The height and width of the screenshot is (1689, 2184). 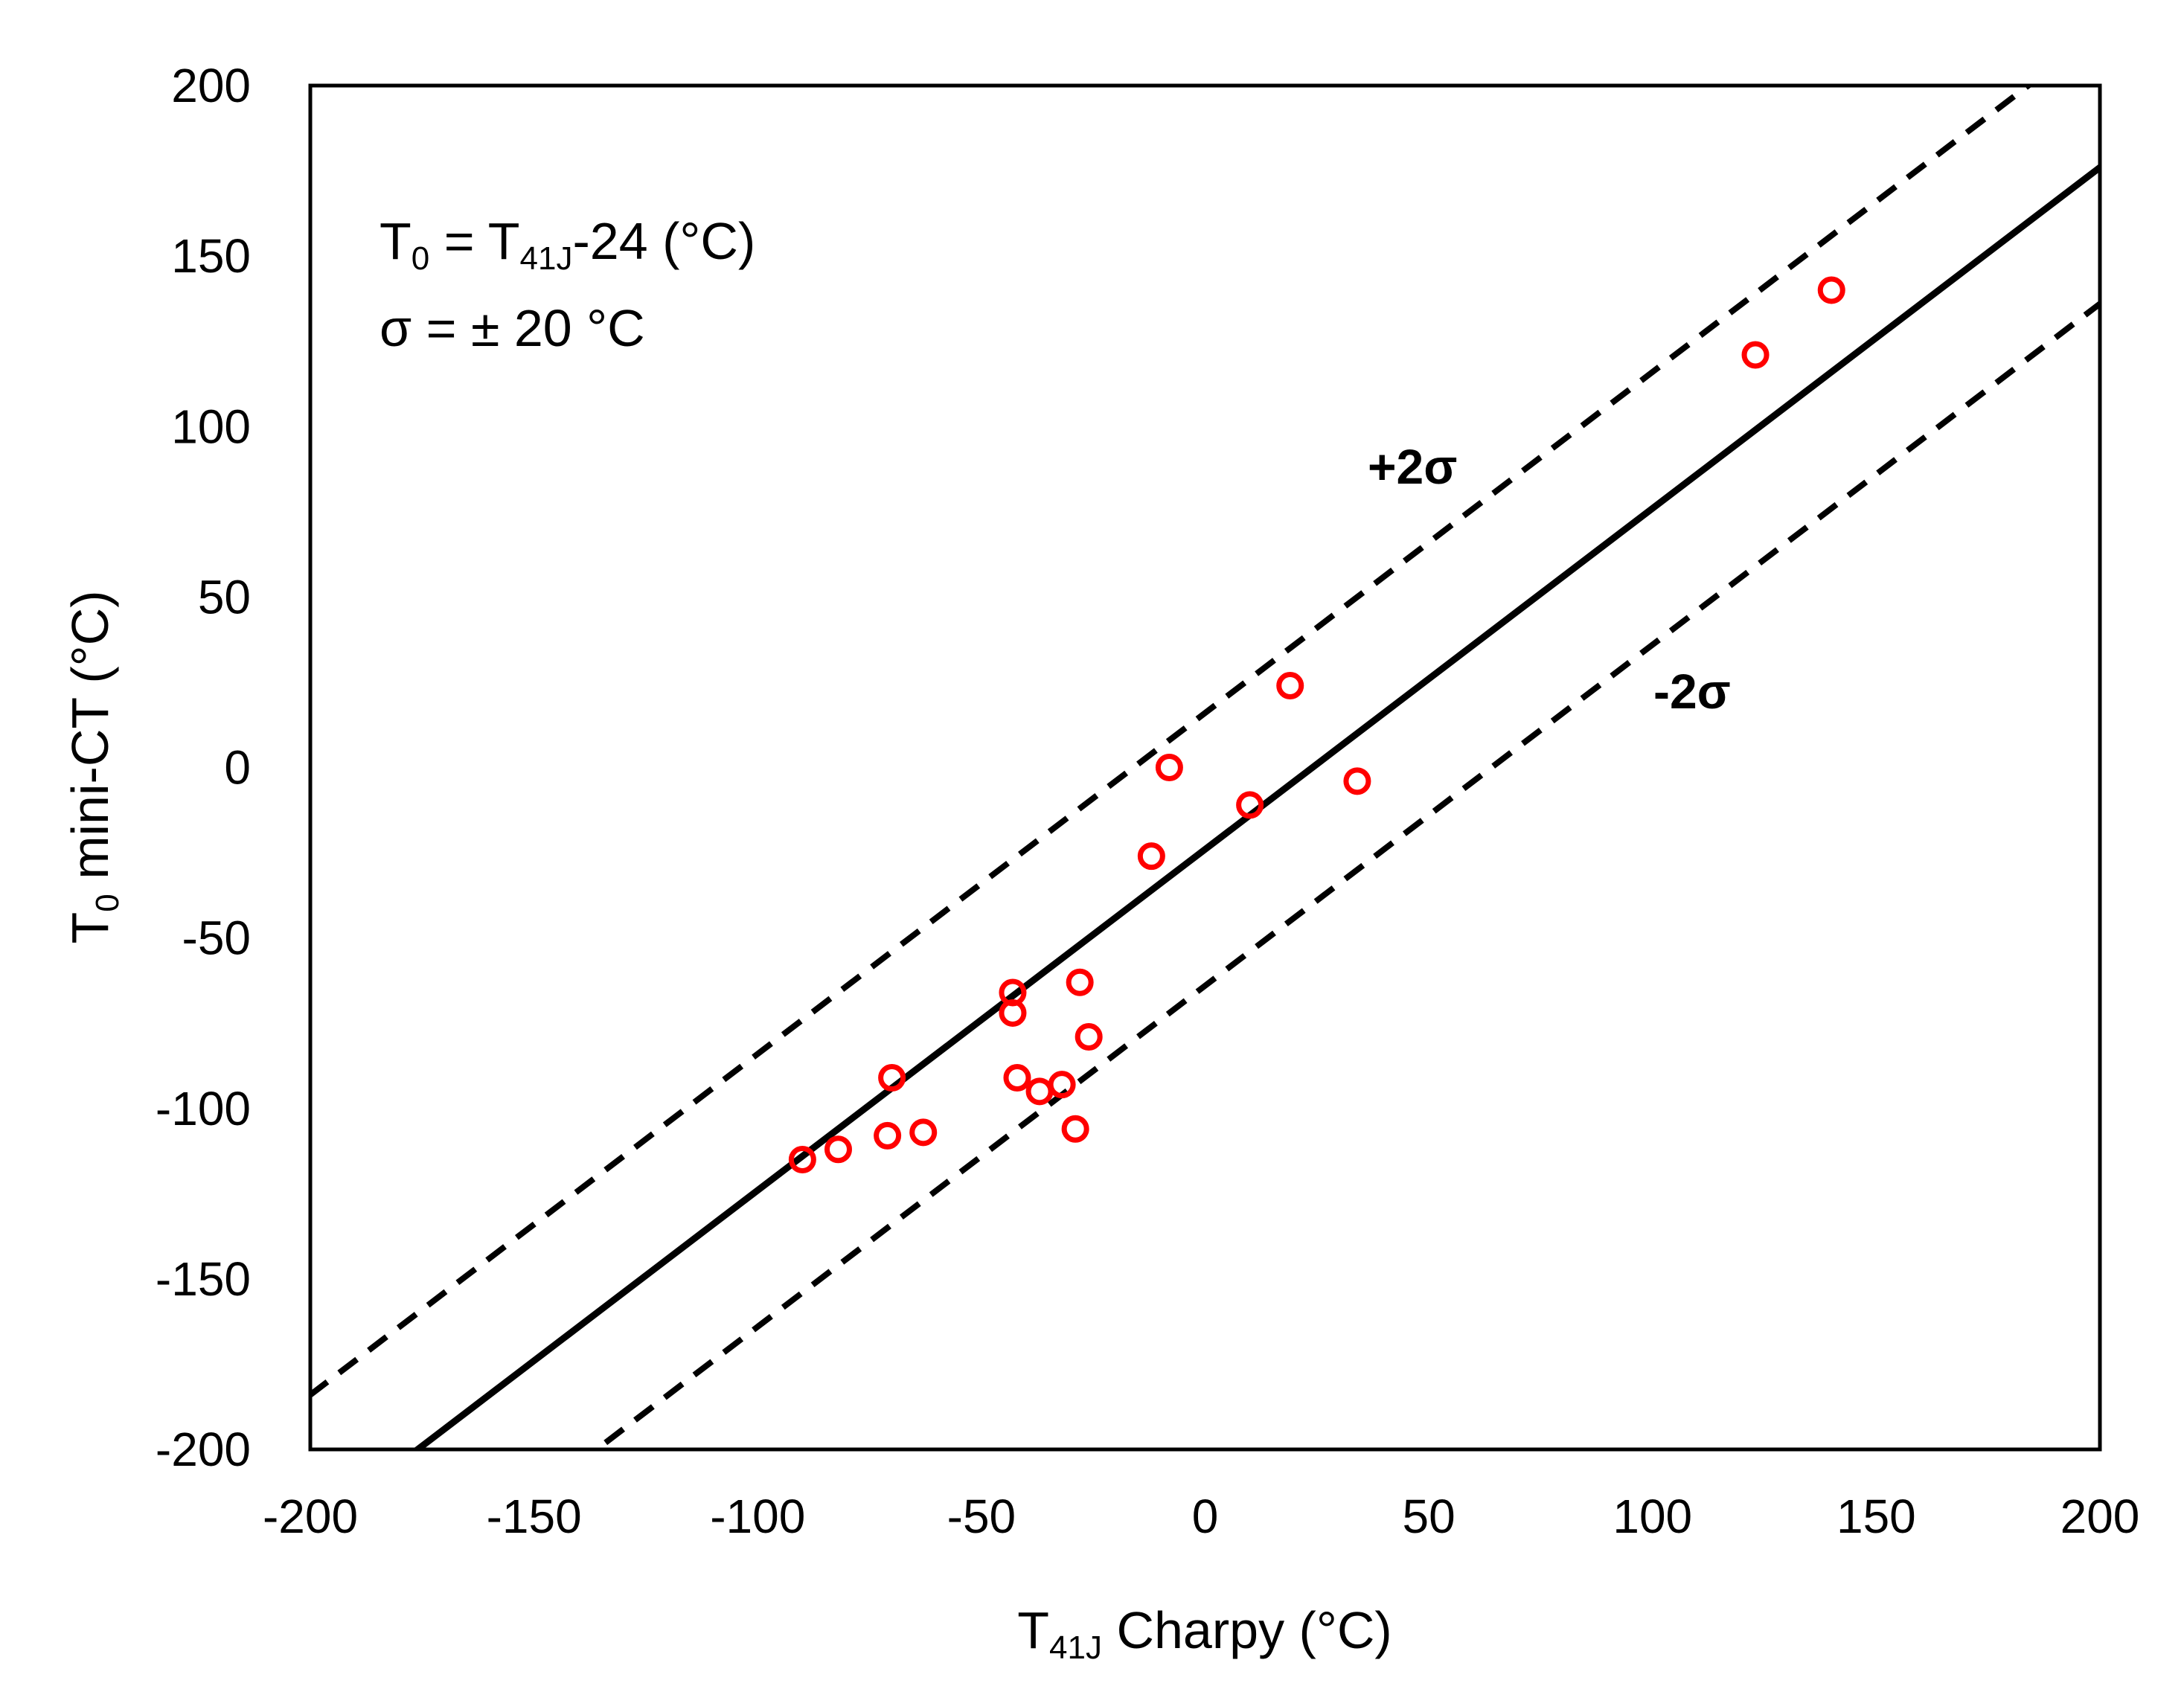 I want to click on x-tick-label: 150, so click(x=1876, y=1516).